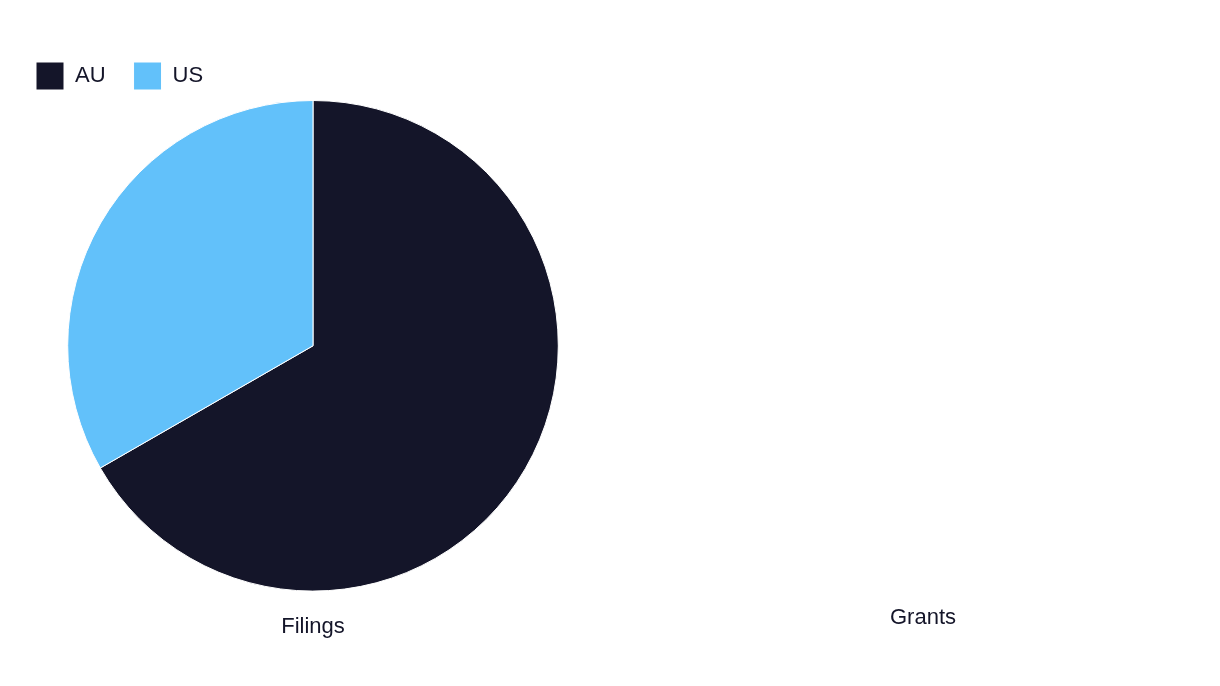 The image size is (1220, 686). What do you see at coordinates (90, 75) in the screenshot?
I see `legend-label: AU` at bounding box center [90, 75].